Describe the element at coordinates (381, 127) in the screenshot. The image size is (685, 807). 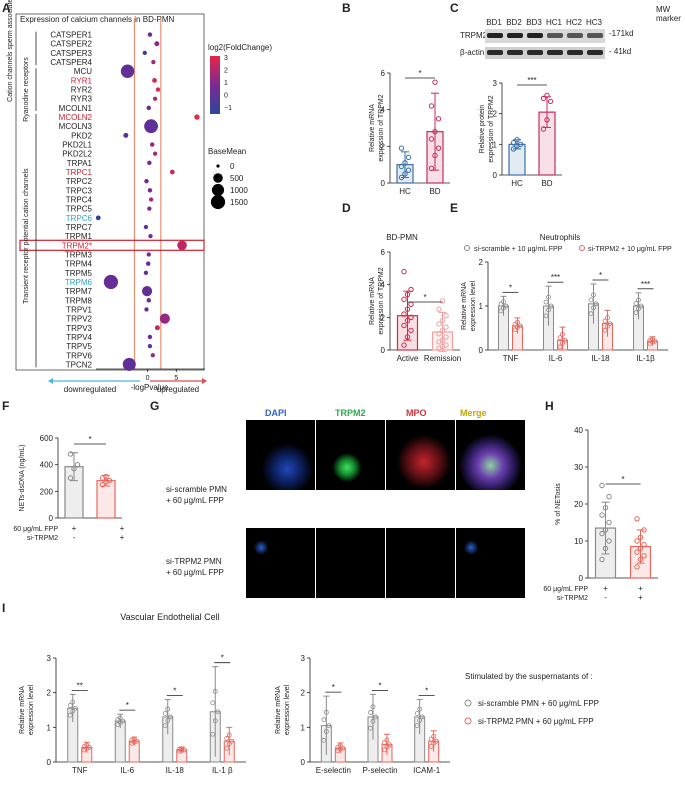
I see `panel-b-y-label: expression of TRPM2` at that location.